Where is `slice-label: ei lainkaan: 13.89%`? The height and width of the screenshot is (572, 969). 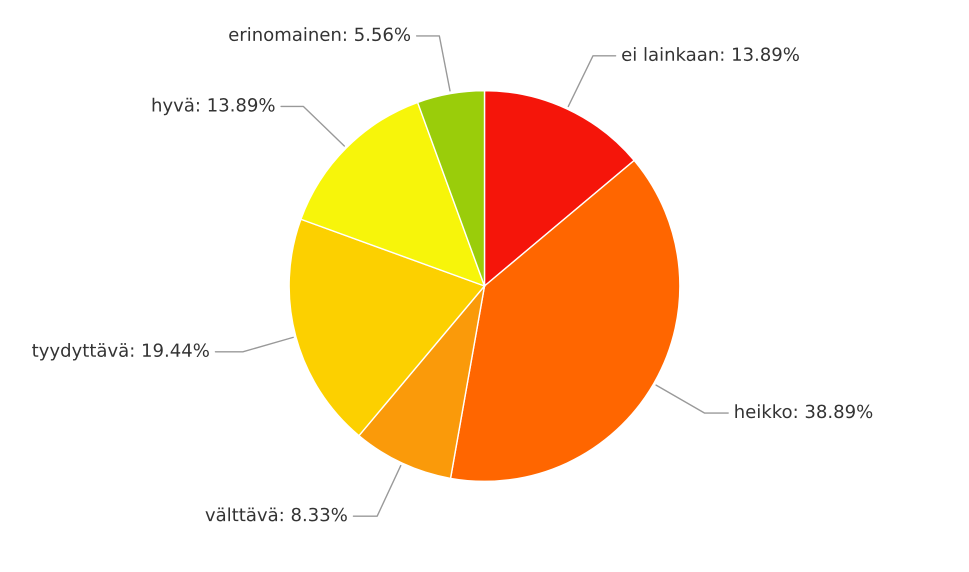
slice-label: ei lainkaan: 13.89% is located at coordinates (710, 54).